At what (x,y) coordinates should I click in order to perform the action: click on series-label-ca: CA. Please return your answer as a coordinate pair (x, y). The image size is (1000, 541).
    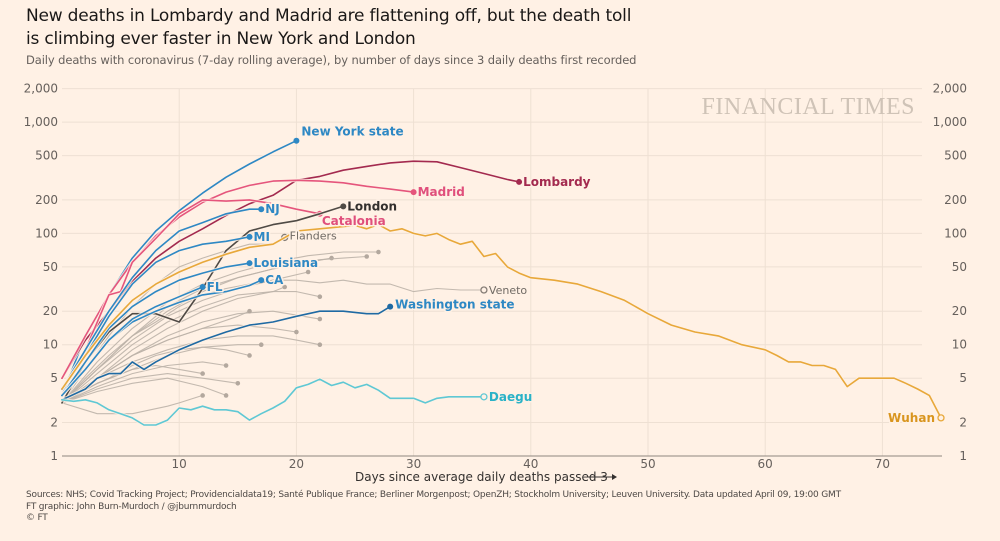
    Looking at the image, I should click on (274, 280).